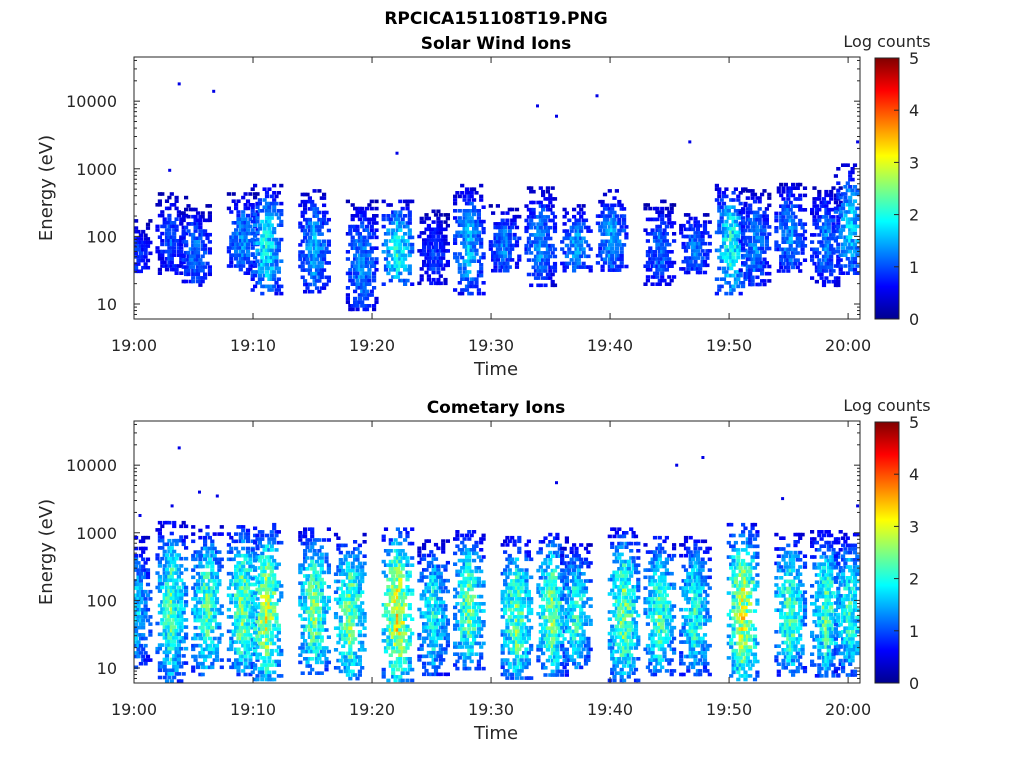 The width and height of the screenshot is (1024, 772). I want to click on colorbar-tick-label: 4, so click(914, 110).